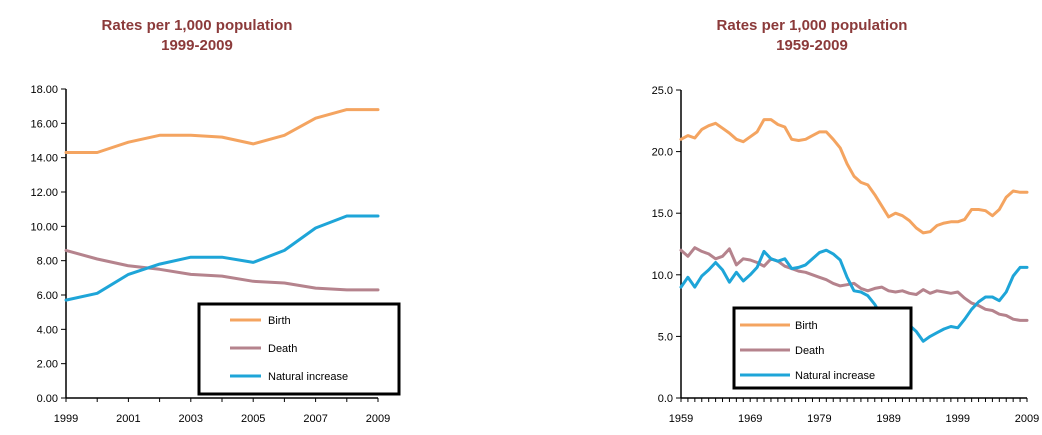 The height and width of the screenshot is (435, 1042). What do you see at coordinates (378, 419) in the screenshot?
I see `chart1-x-tick-label: 2009` at bounding box center [378, 419].